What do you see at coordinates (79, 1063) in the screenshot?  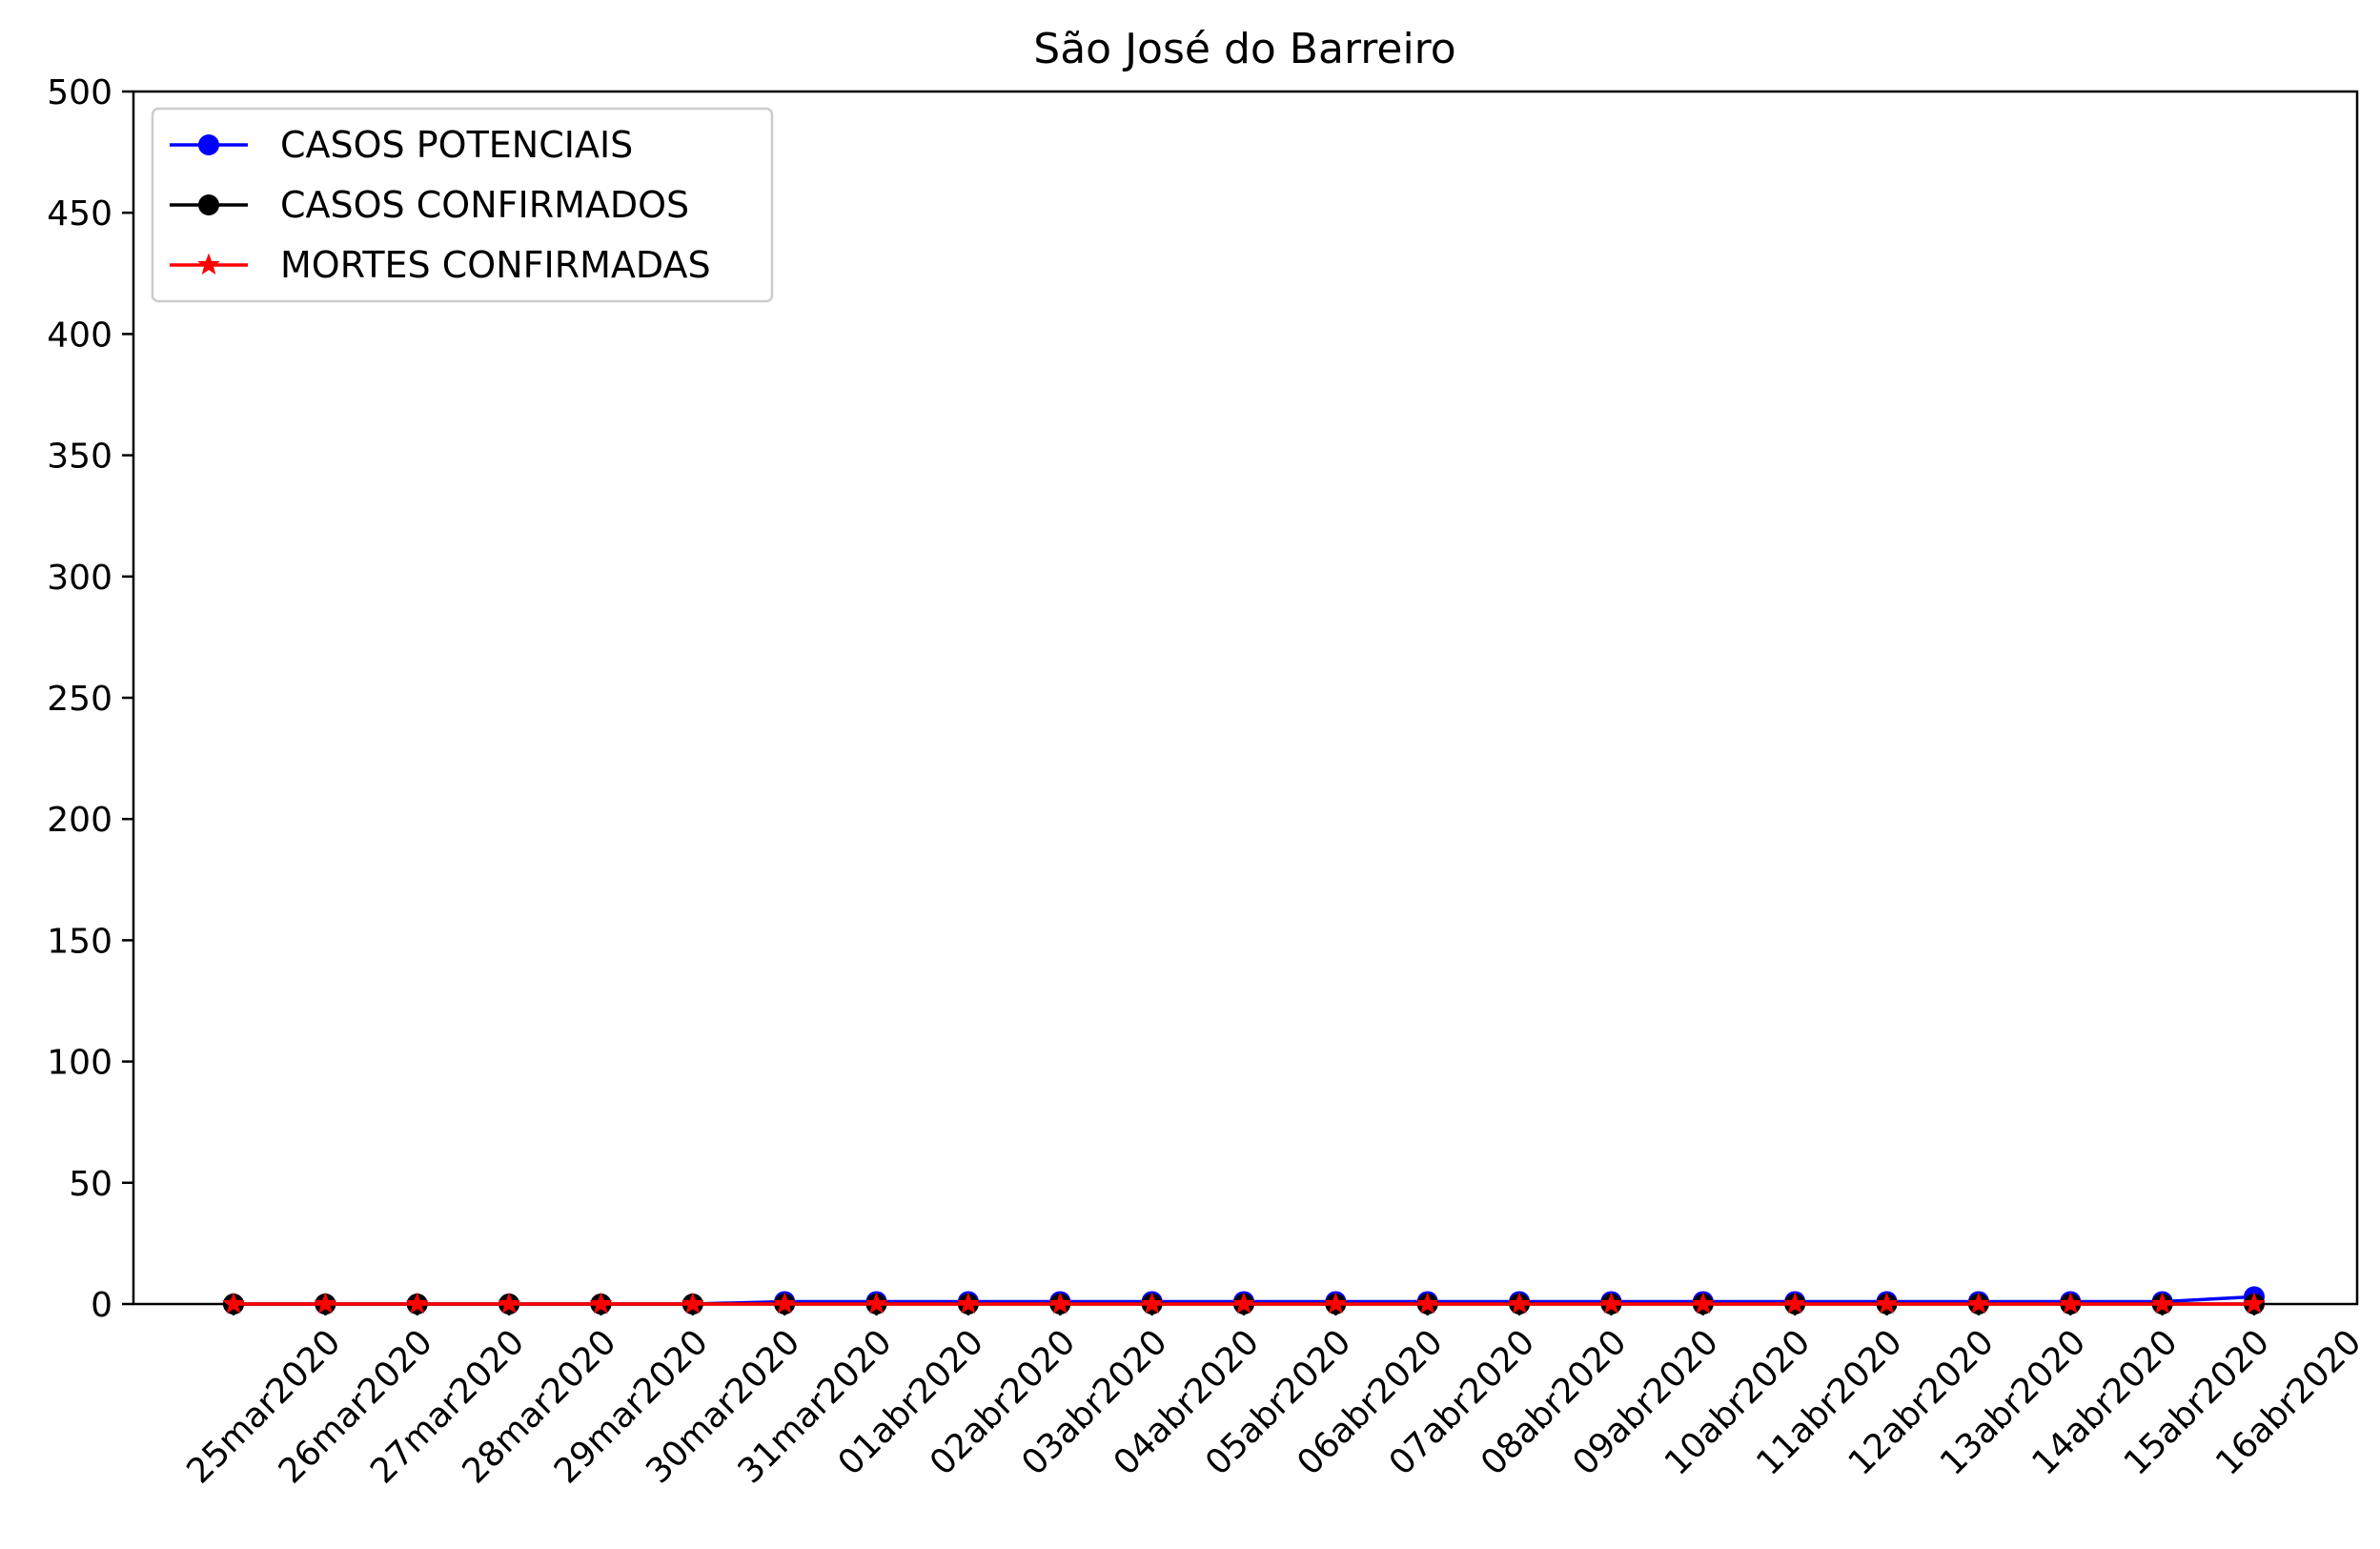 I see `y-tick-label: 100` at bounding box center [79, 1063].